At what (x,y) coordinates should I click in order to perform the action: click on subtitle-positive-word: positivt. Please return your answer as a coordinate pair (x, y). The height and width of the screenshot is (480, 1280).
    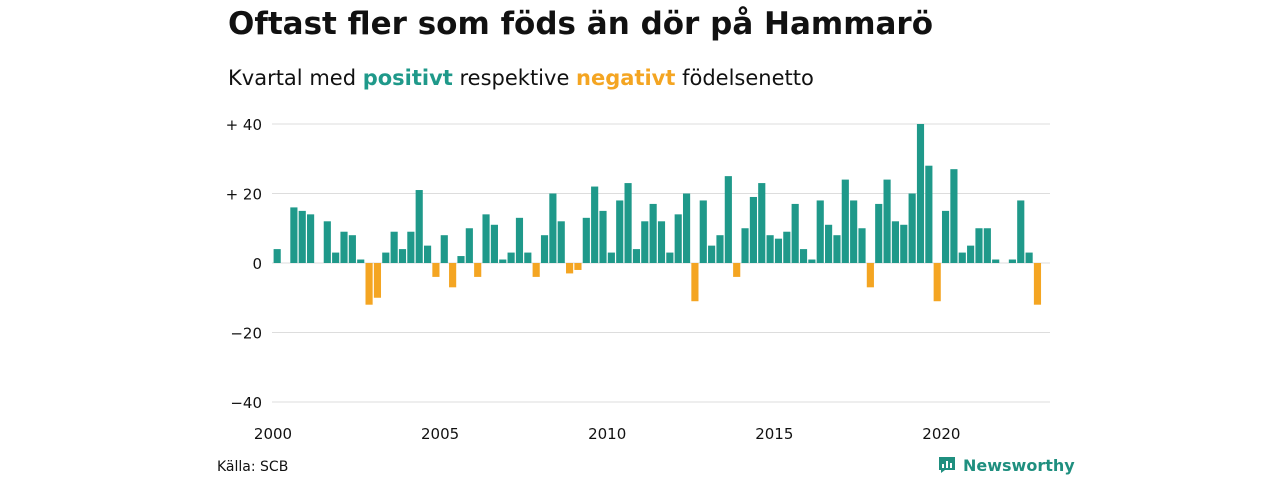
    Looking at the image, I should click on (407, 78).